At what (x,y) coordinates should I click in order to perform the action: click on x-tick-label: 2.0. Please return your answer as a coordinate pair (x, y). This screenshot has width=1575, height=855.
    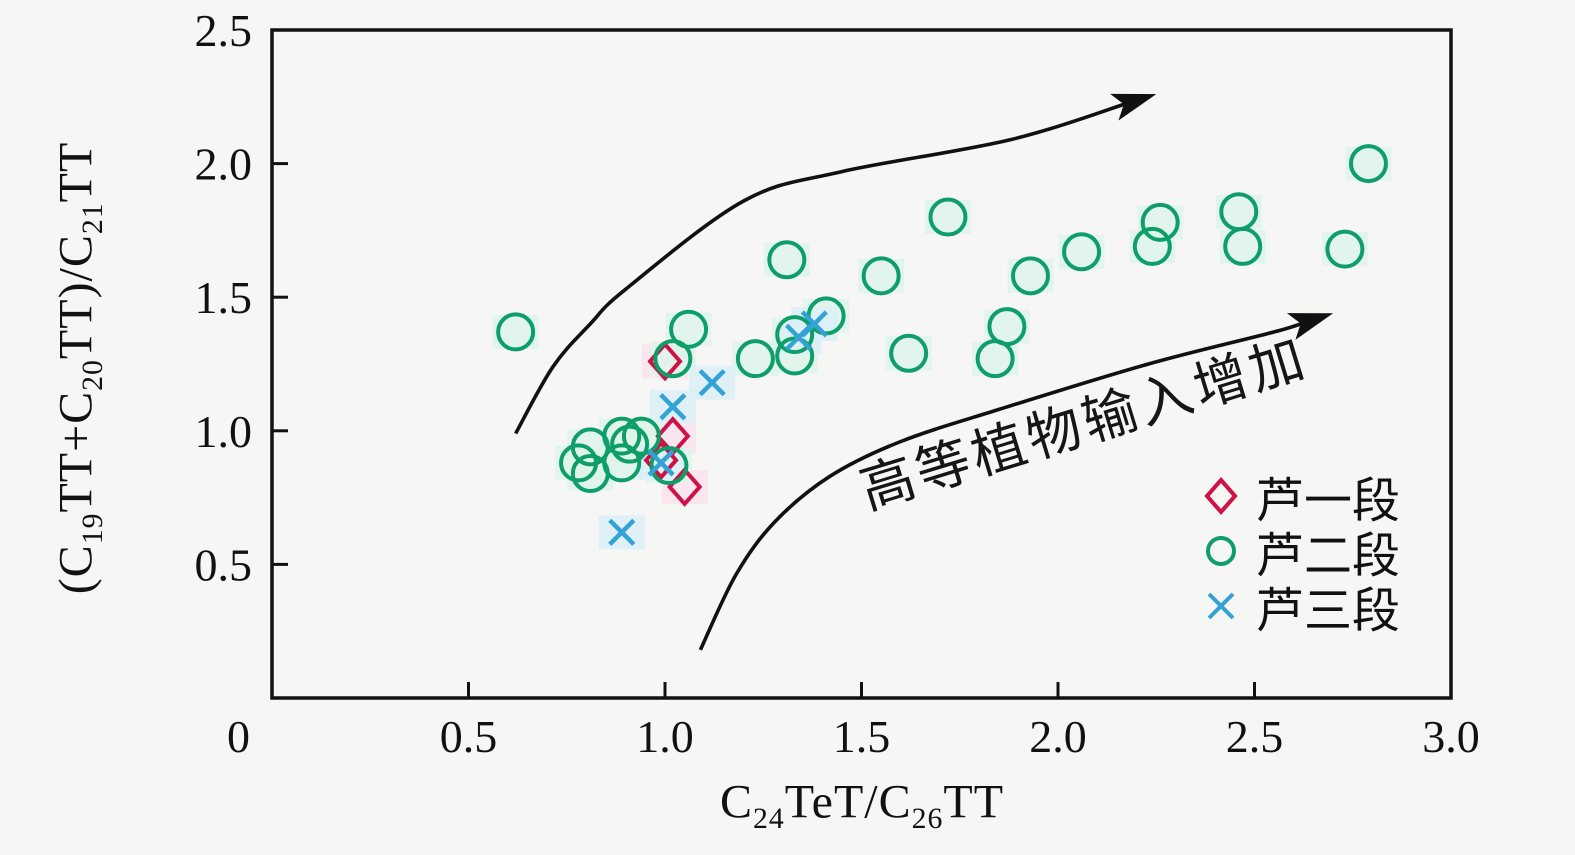
    Looking at the image, I should click on (1058, 736).